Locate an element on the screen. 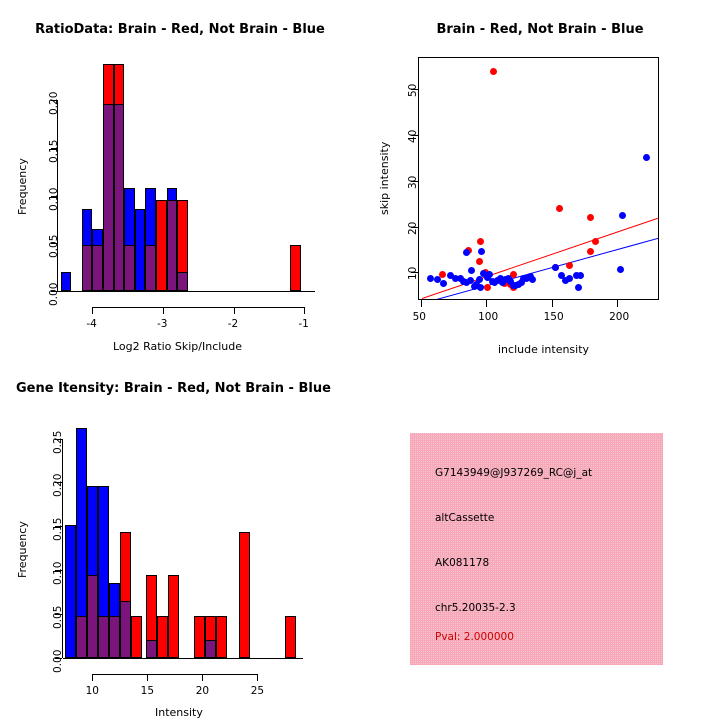 The image size is (720, 720). ratio-histogram-ylabel: Frequency is located at coordinates (22, 186).